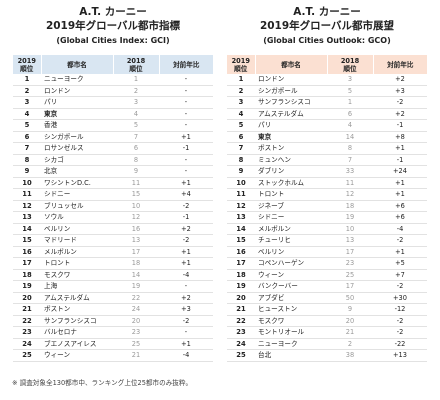 This screenshot has height=400, width=440. Describe the element at coordinates (291, 171) in the screenshot. I see `city-cell: ダブリン` at that location.